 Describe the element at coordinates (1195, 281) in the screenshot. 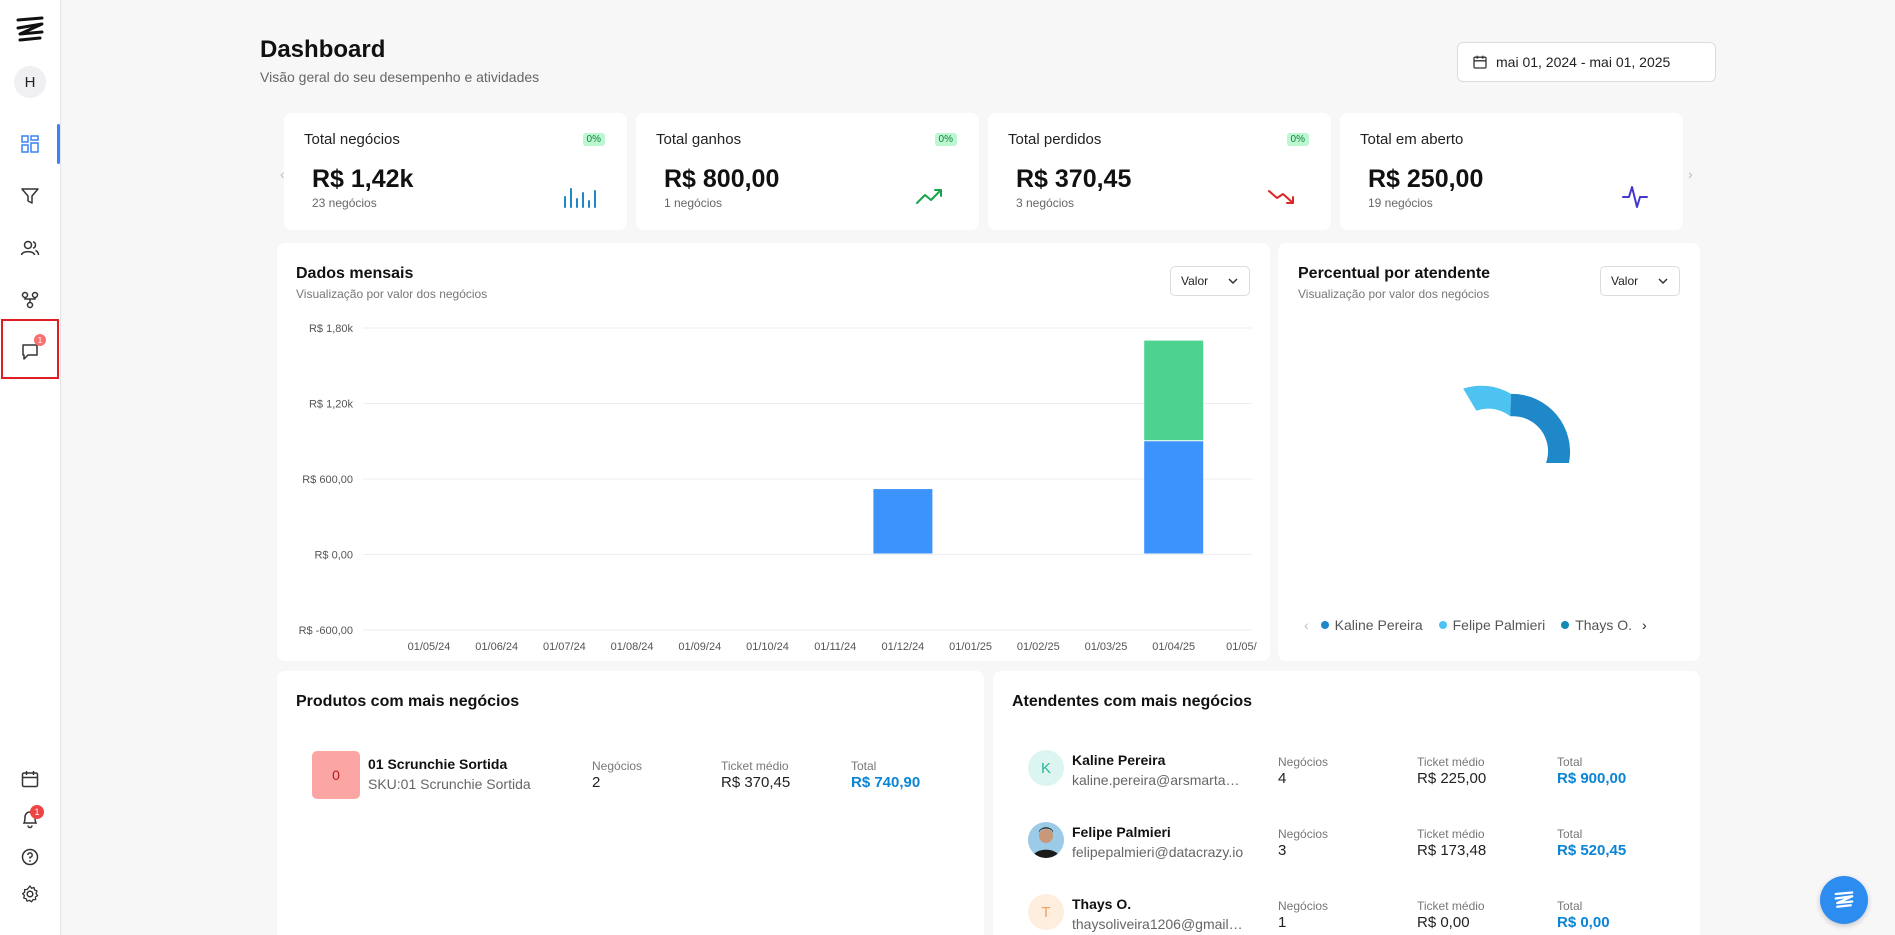

I see `select-value: Valor` at that location.